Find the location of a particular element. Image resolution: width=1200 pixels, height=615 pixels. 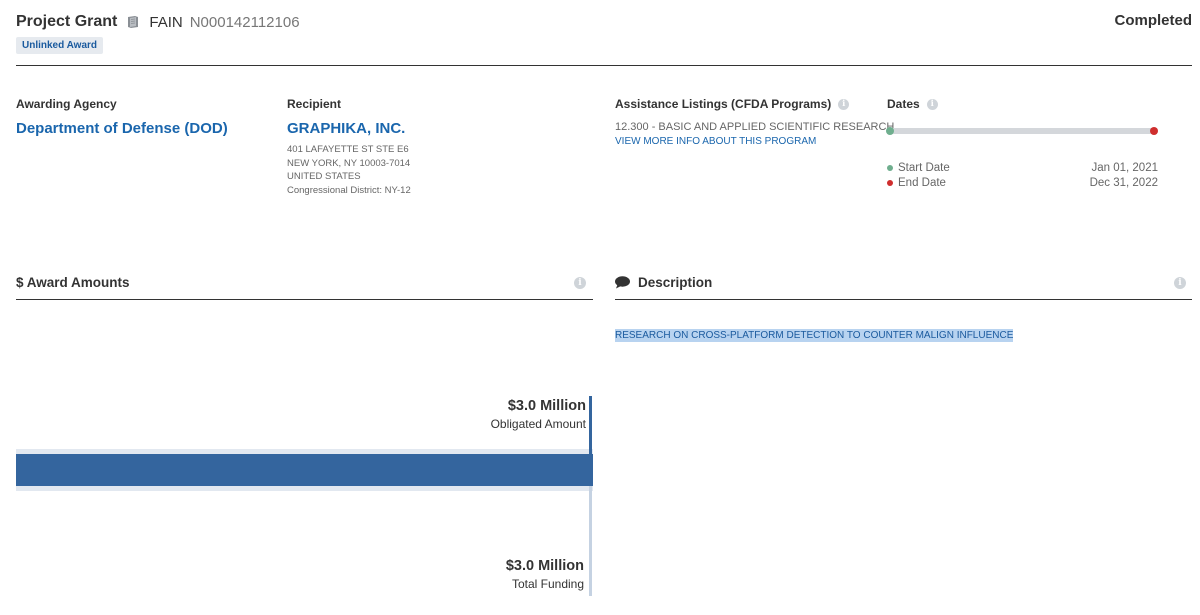

timeline-end-marker is located at coordinates (1154, 131).